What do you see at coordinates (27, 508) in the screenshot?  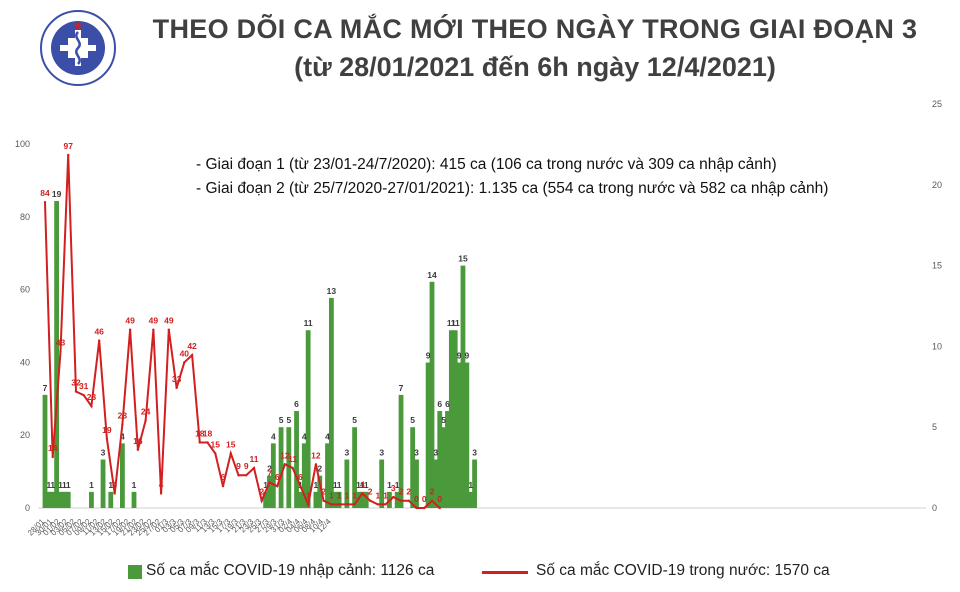 I see `left-axis-tick-label: 0` at bounding box center [27, 508].